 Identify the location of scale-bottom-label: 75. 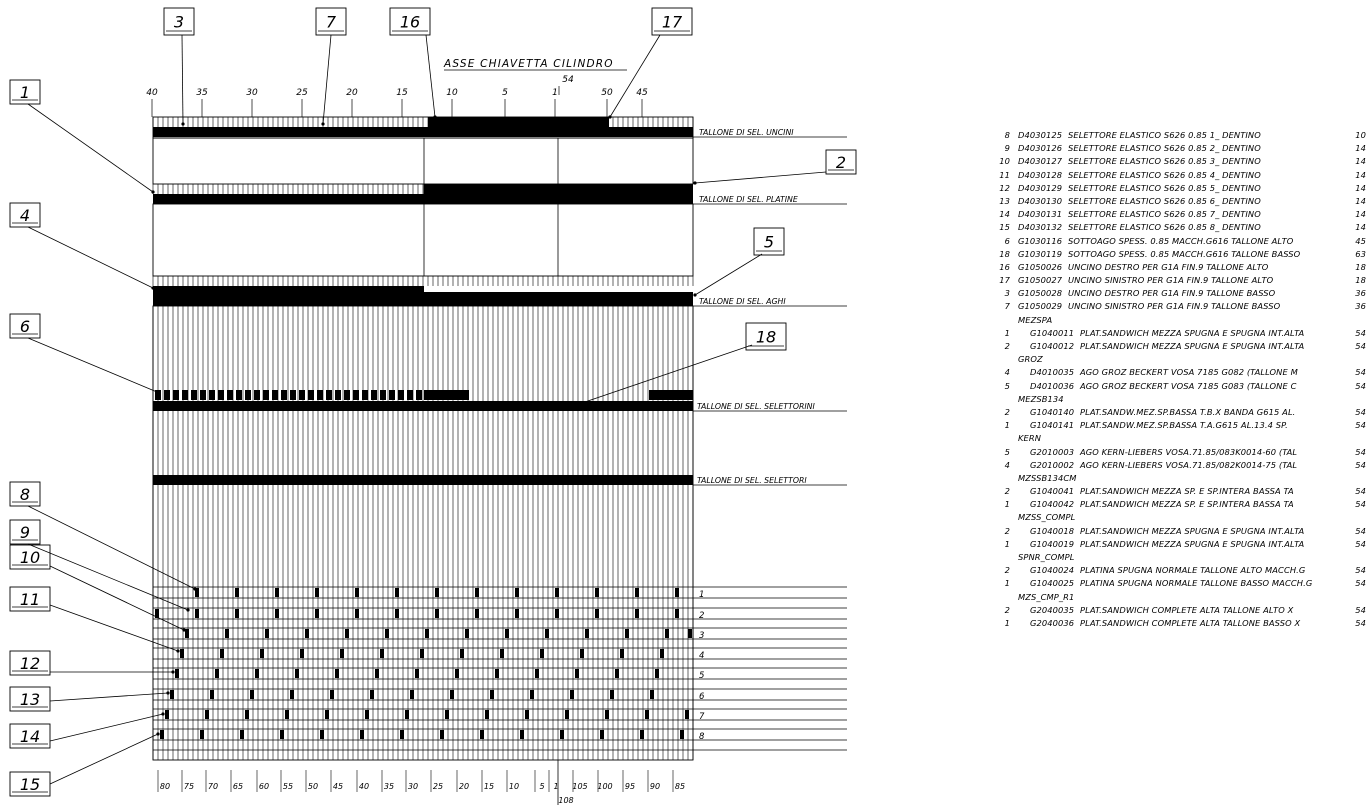
(189, 786).